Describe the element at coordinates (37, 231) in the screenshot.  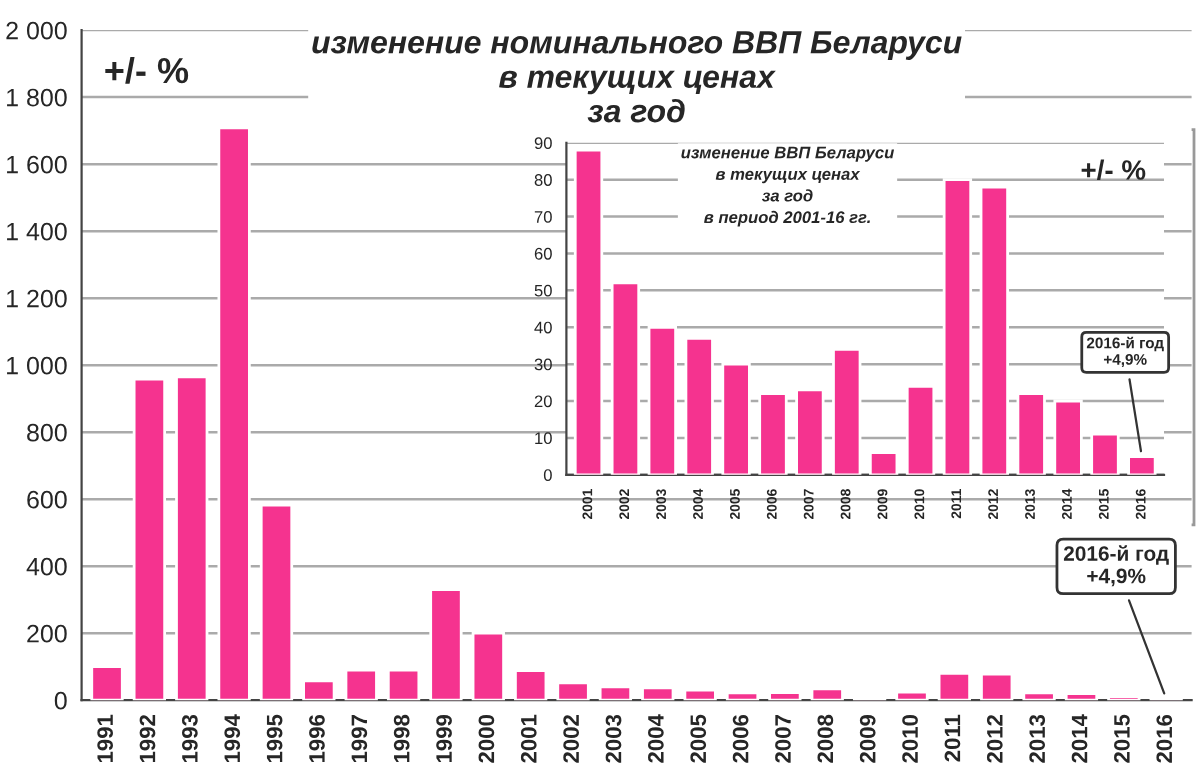
I see `y-tick-label: 1 400` at that location.